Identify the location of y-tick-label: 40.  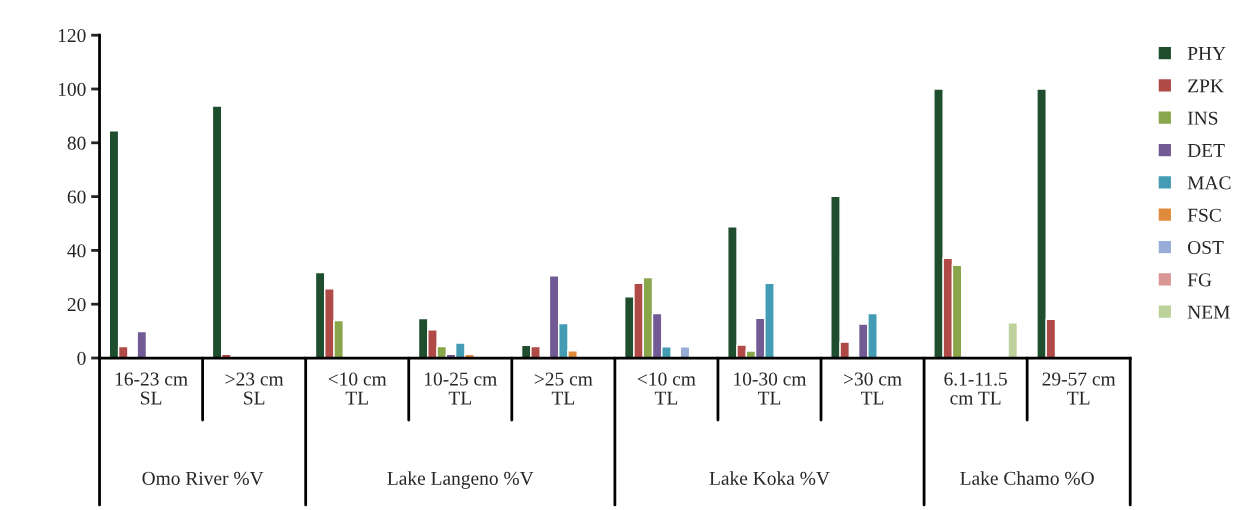
(76, 251).